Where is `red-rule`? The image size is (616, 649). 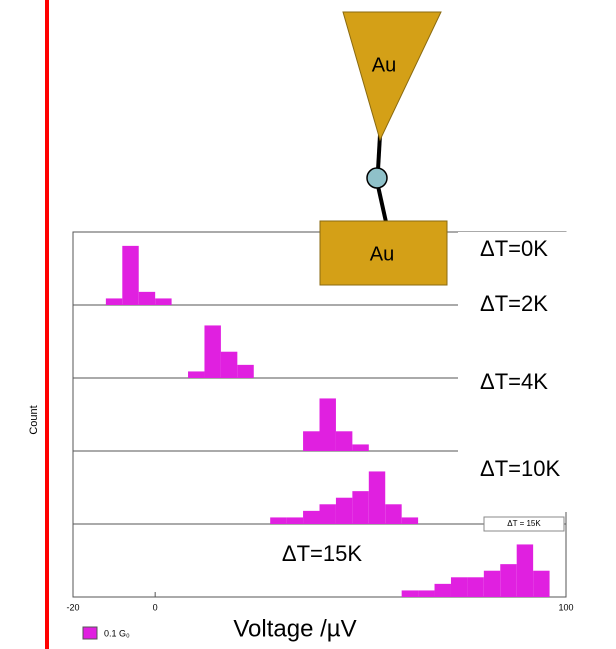 red-rule is located at coordinates (47, 324).